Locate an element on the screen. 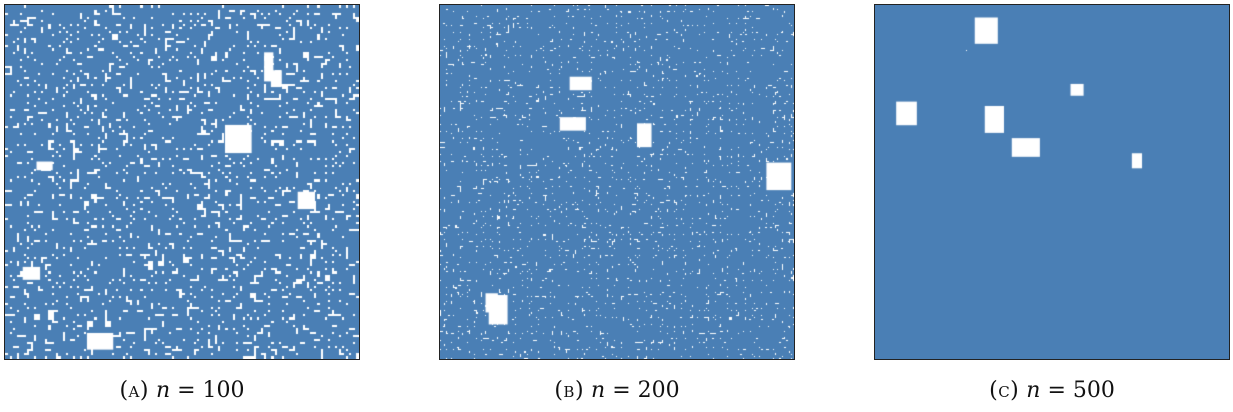 The width and height of the screenshot is (1233, 412). caption-value: 200 is located at coordinates (658, 390).